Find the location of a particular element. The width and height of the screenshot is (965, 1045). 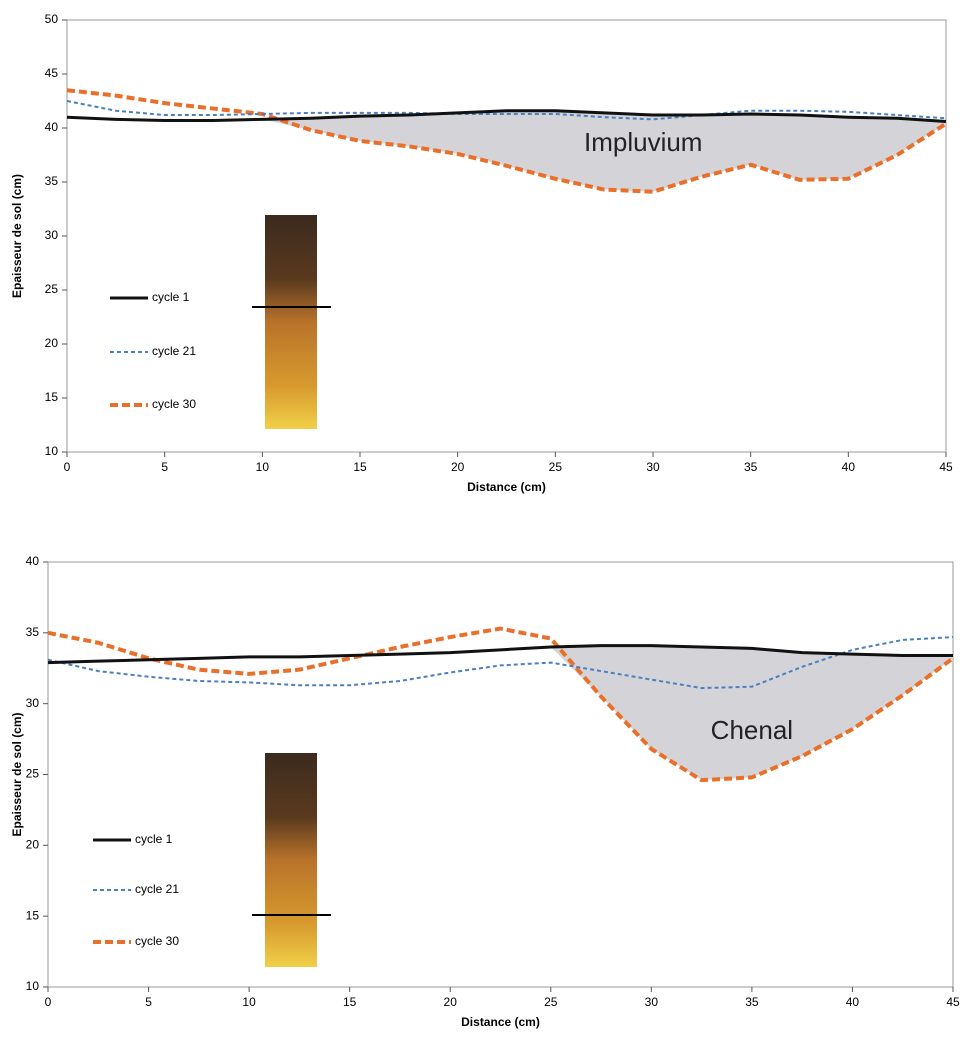

y-tick-label: 50 is located at coordinates (52, 19).